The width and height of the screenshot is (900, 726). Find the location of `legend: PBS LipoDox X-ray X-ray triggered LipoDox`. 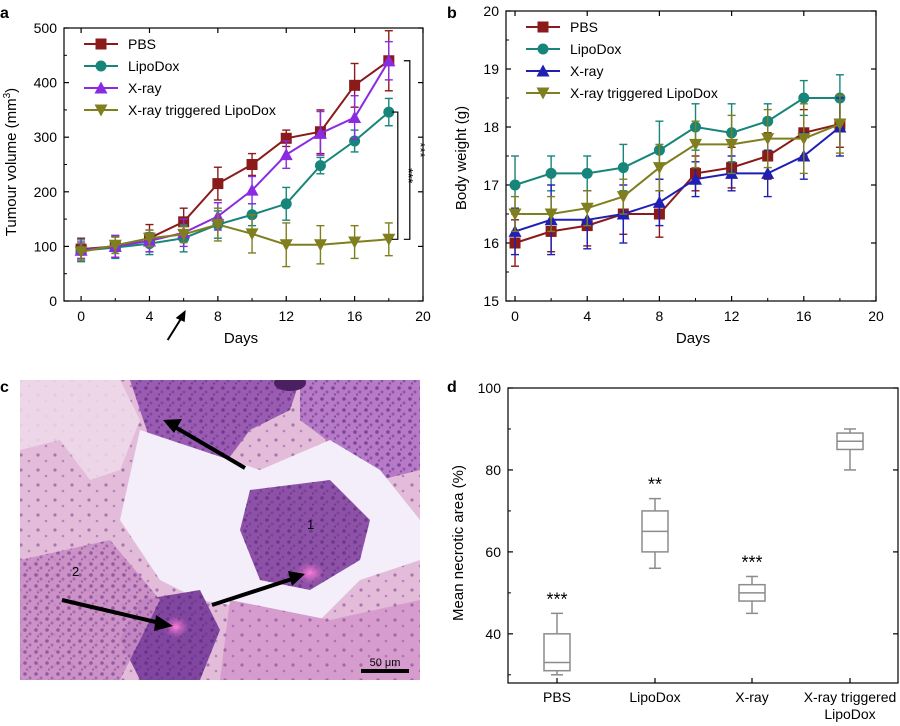

legend: PBS LipoDox X-ray X-ray triggered LipoDox is located at coordinates (180, 77).